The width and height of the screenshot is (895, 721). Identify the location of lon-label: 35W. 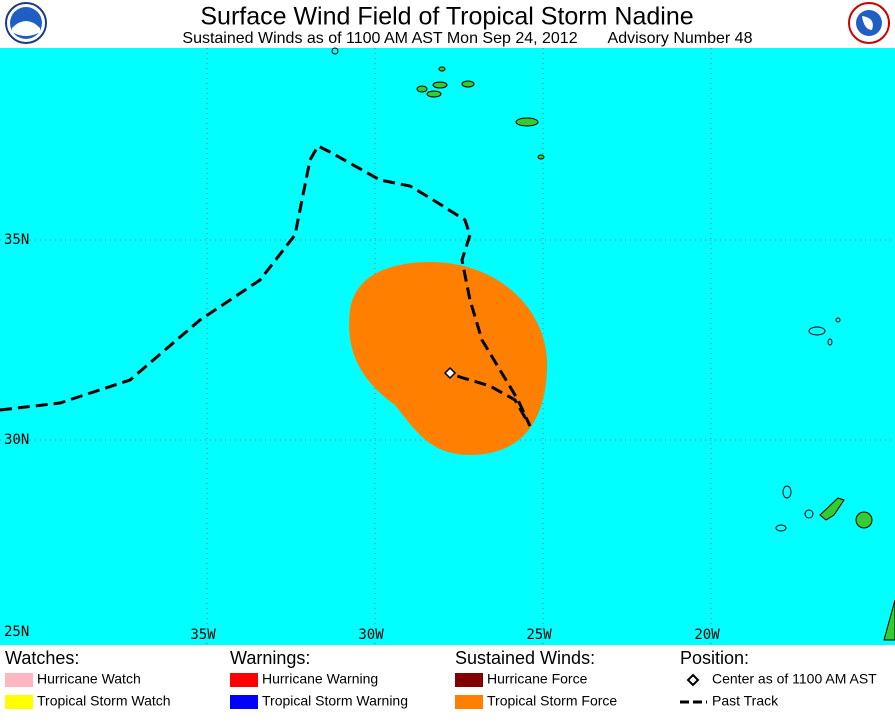
(203, 635).